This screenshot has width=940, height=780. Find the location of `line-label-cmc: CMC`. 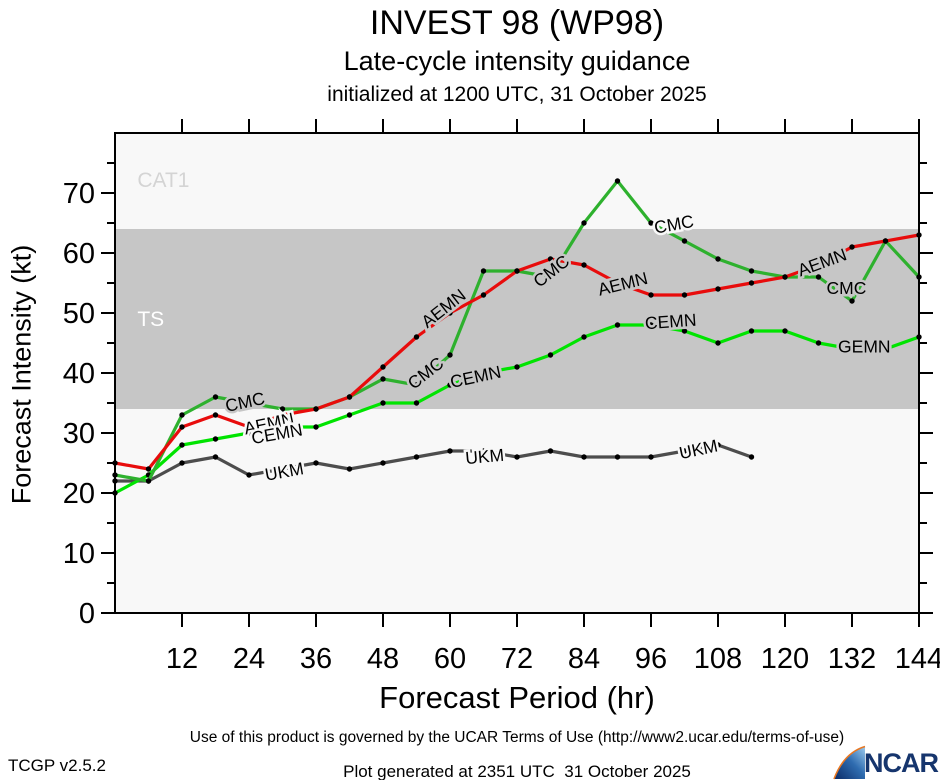

line-label-cmc: CMC is located at coordinates (846, 288).